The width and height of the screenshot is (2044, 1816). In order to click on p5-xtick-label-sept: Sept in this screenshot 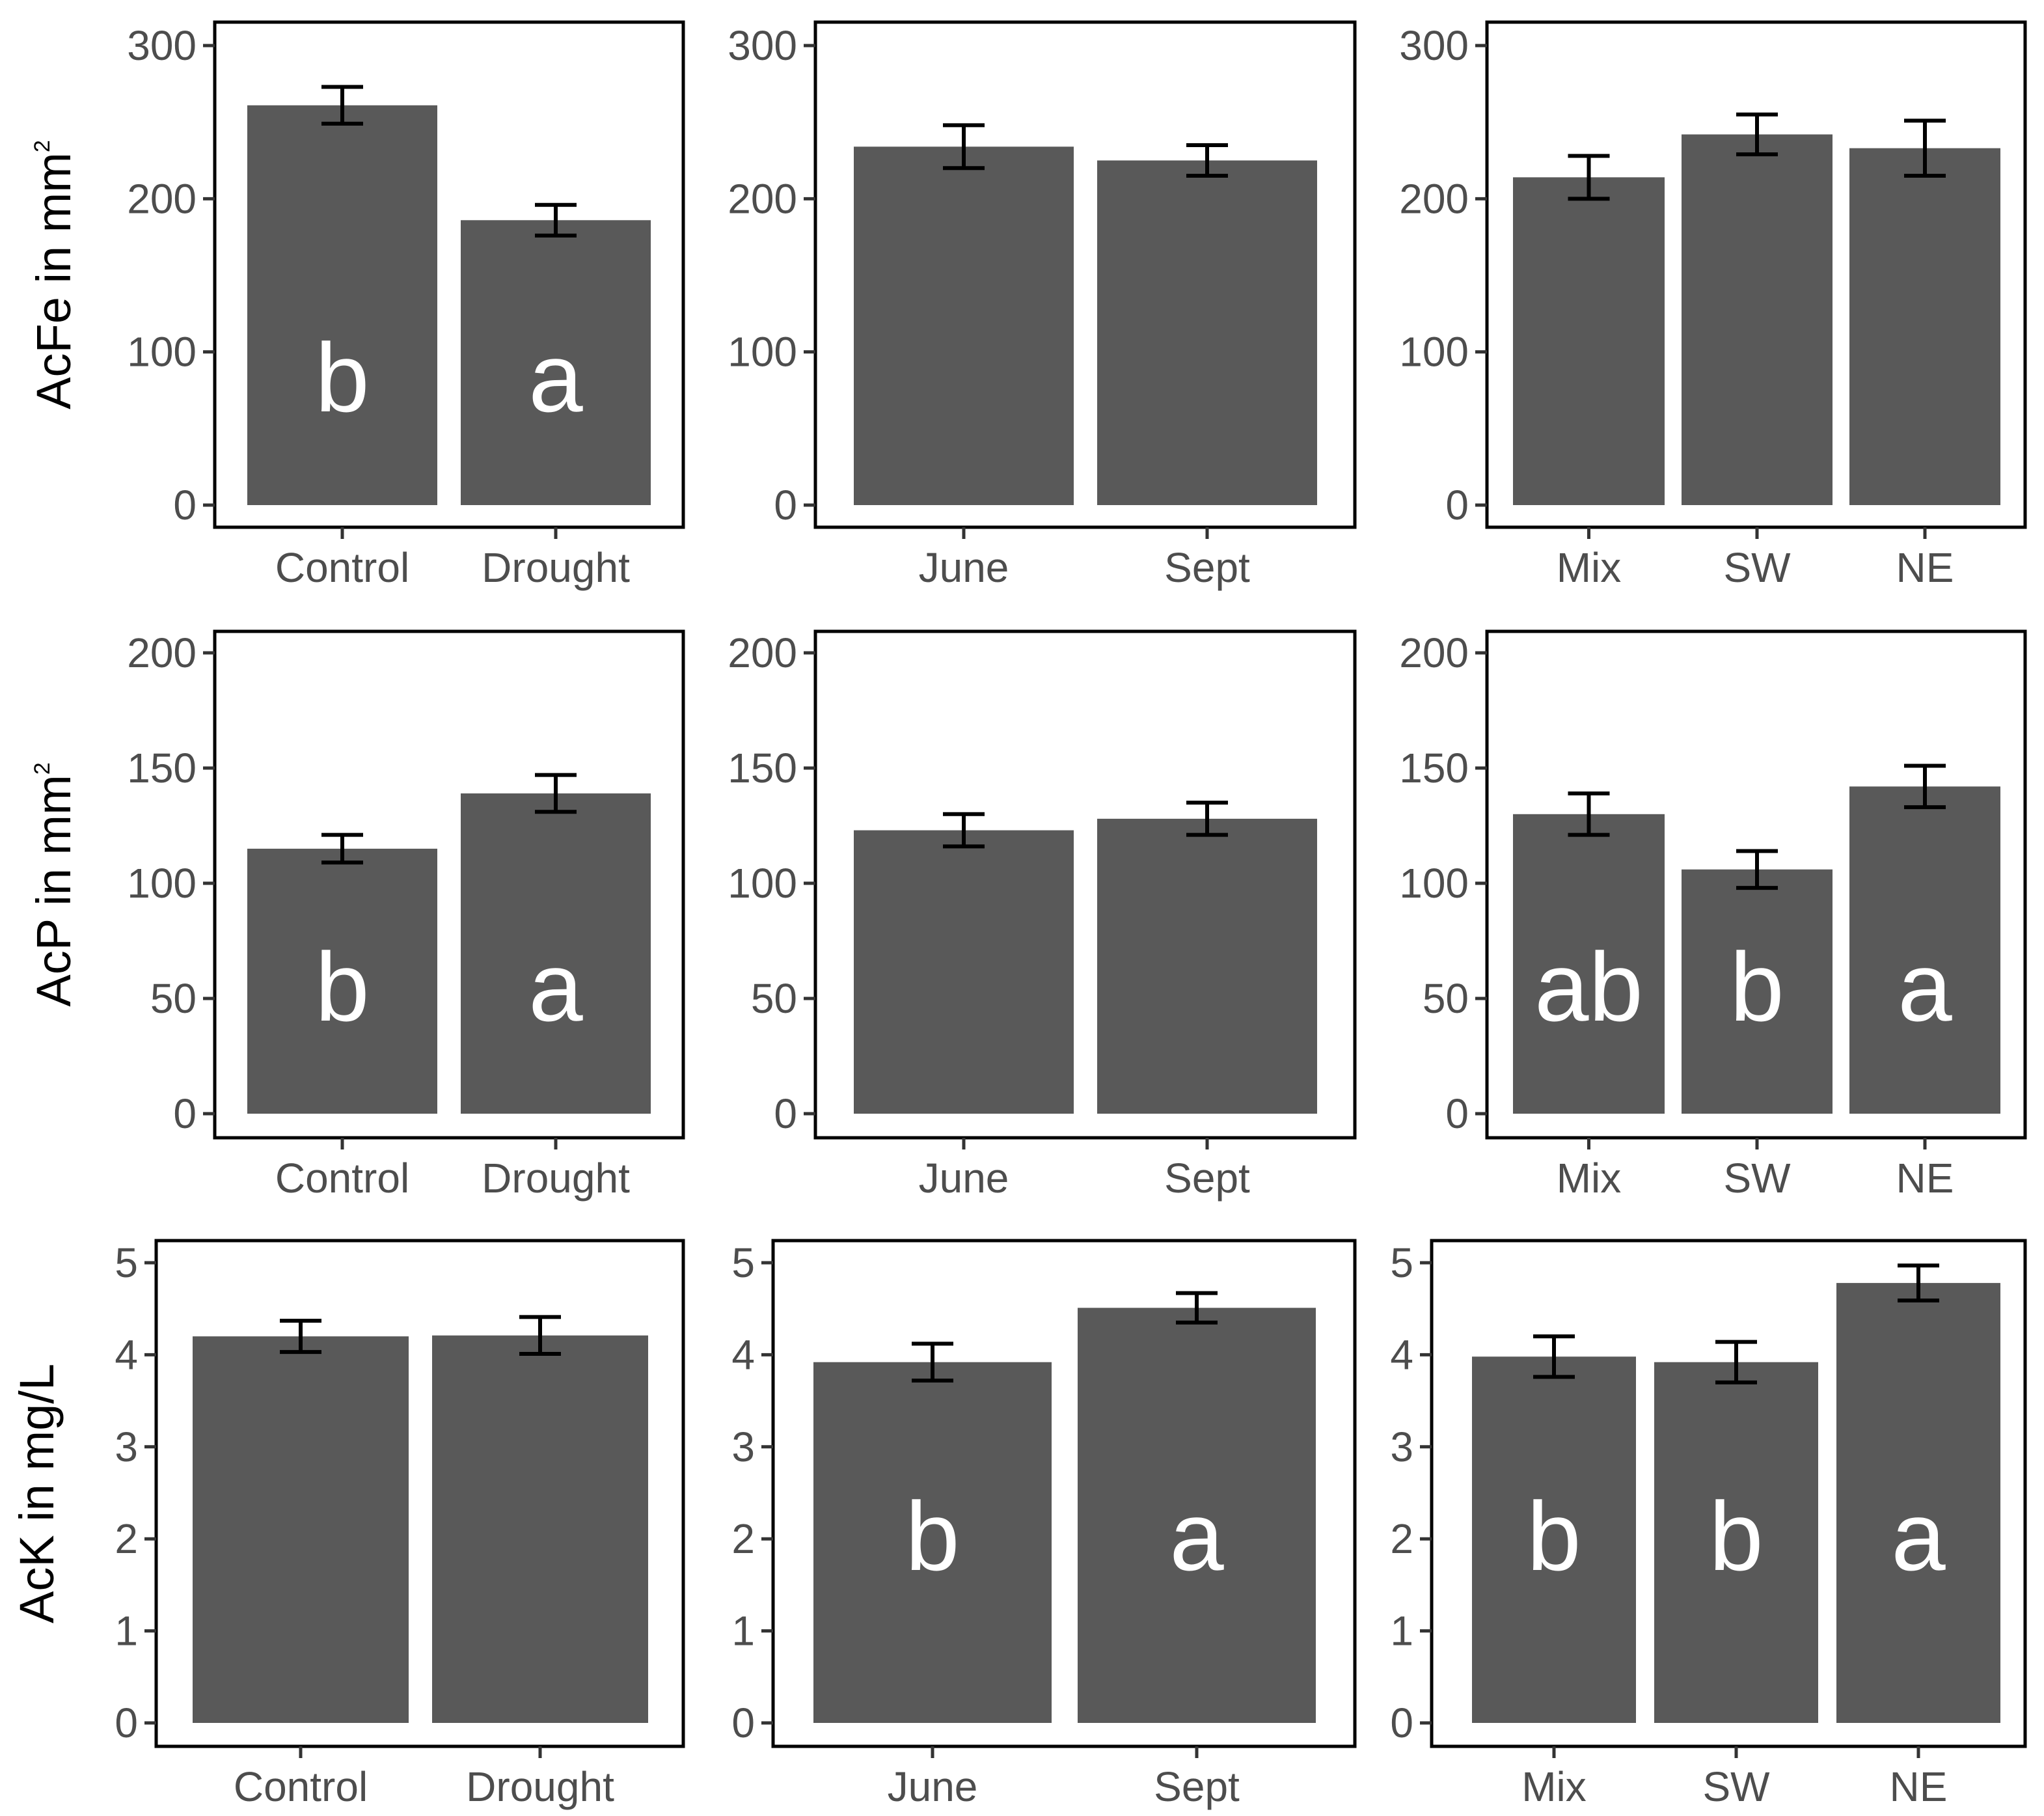, I will do `click(1207, 1178)`.